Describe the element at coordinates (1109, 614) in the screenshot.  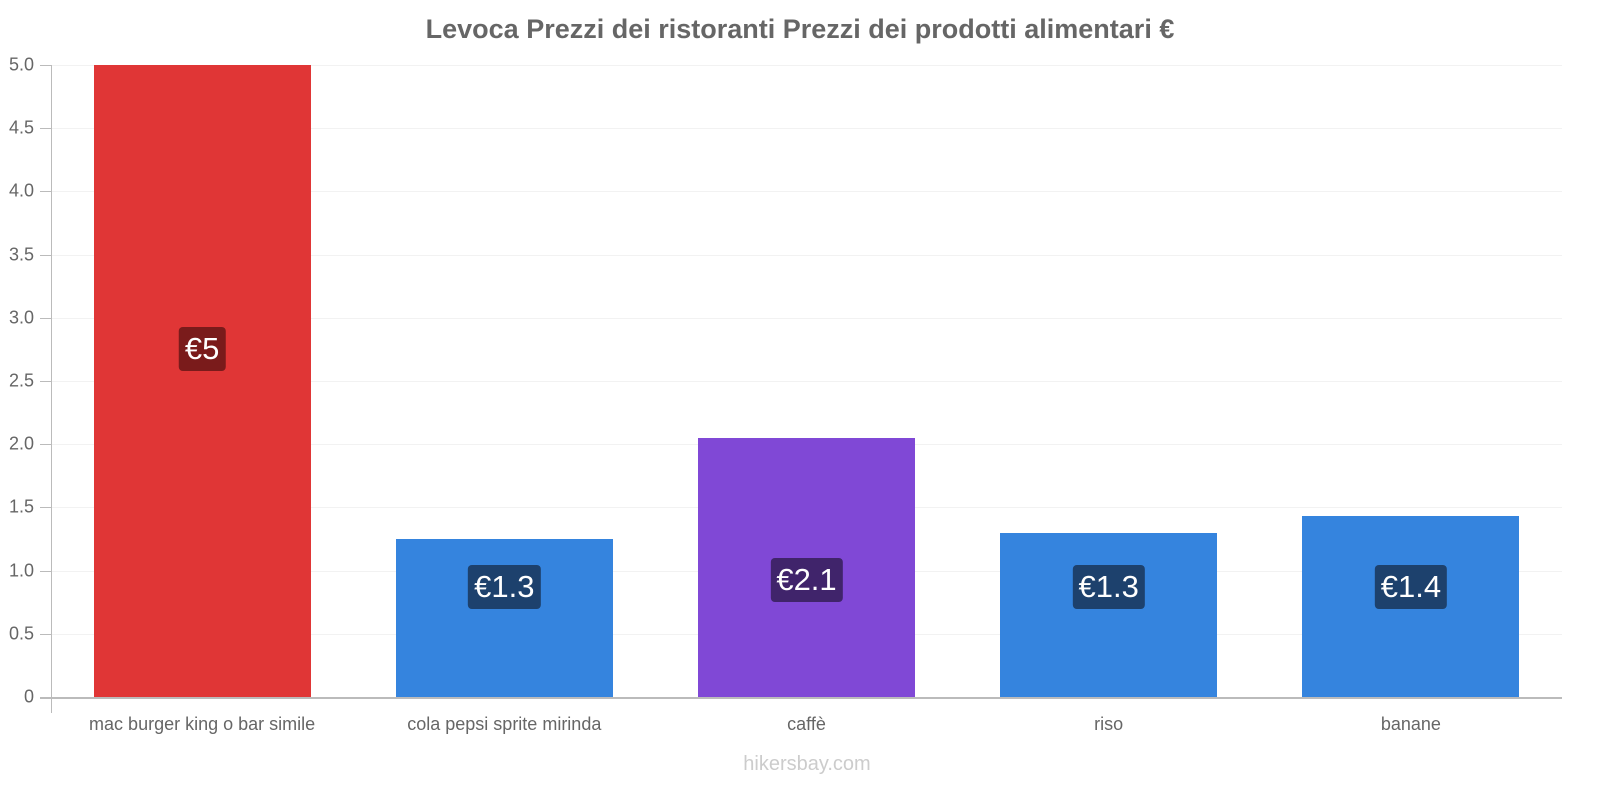
I see `bar-riso: €1.3` at that location.